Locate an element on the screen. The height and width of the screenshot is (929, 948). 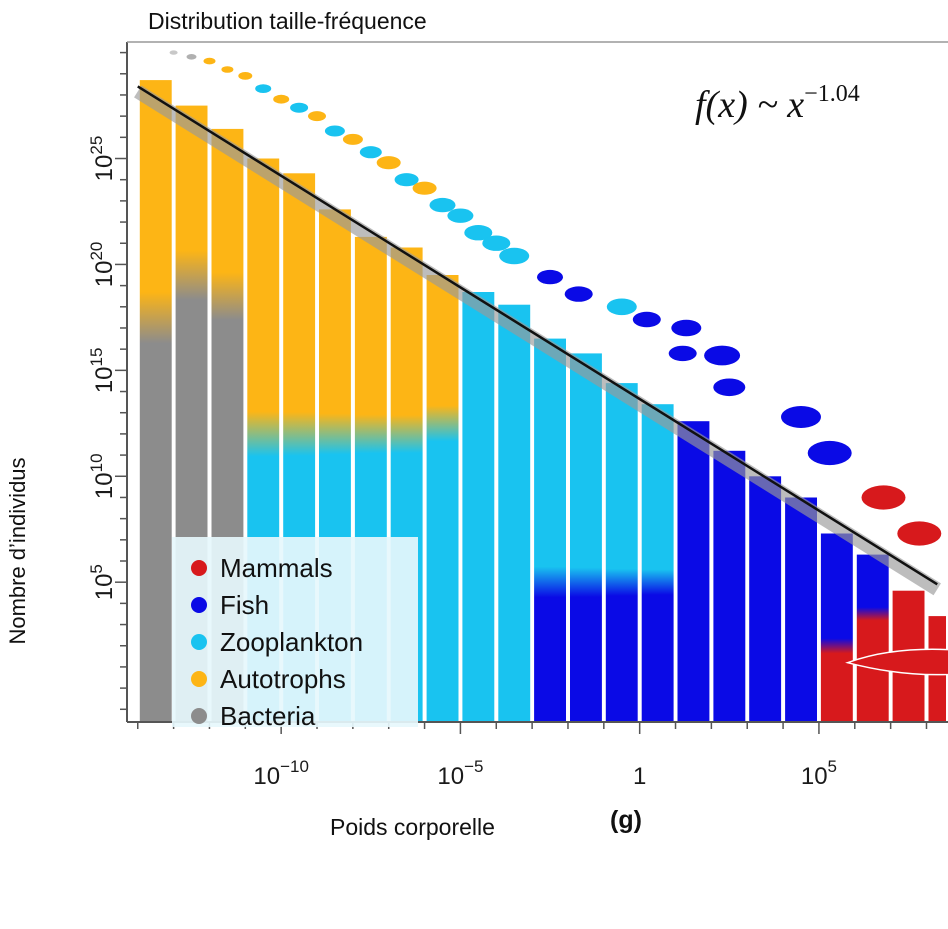
annotation-exponent: −1.04 is located at coordinates (832, 94).